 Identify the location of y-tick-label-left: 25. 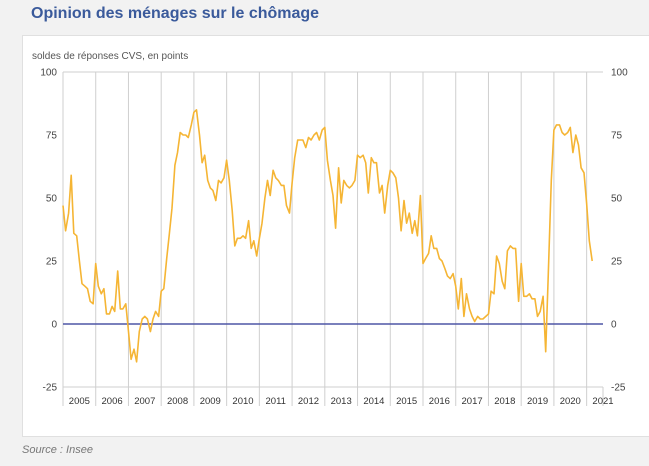
(52, 262).